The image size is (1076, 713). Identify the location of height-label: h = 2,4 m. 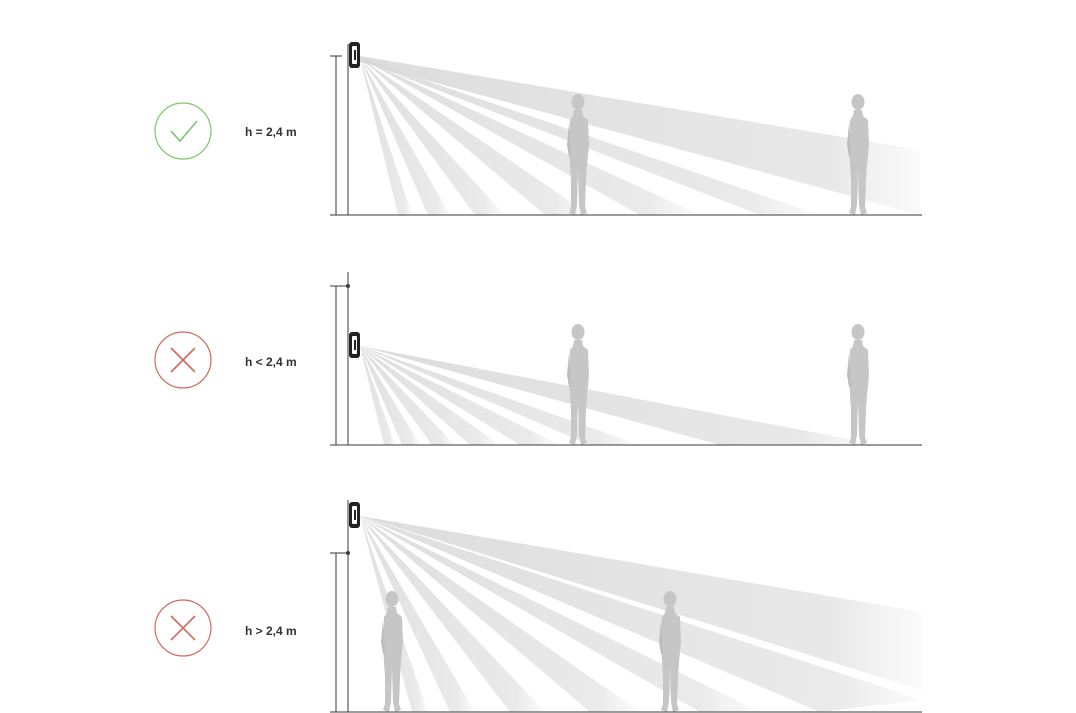
(271, 132).